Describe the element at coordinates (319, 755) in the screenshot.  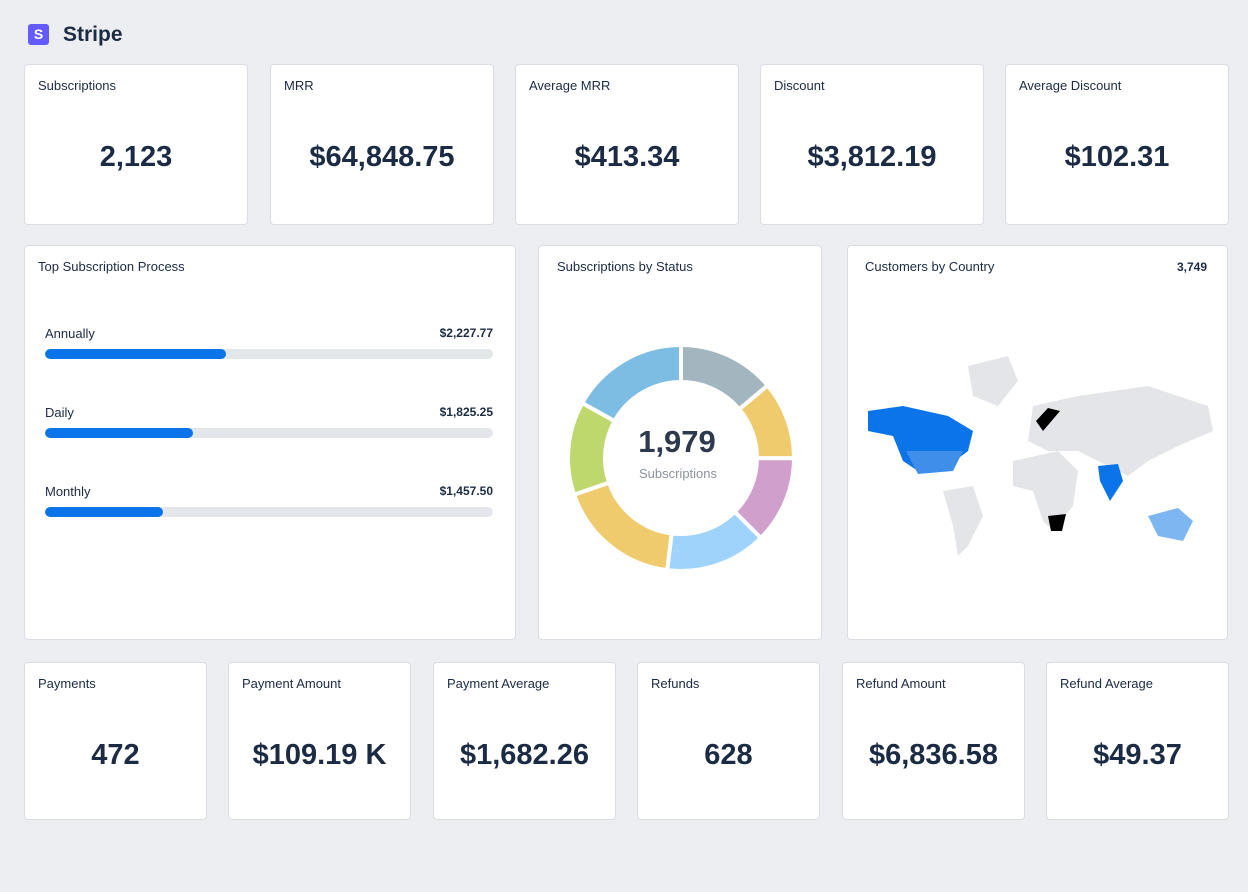
I see `stat-value: $109.19 K` at that location.